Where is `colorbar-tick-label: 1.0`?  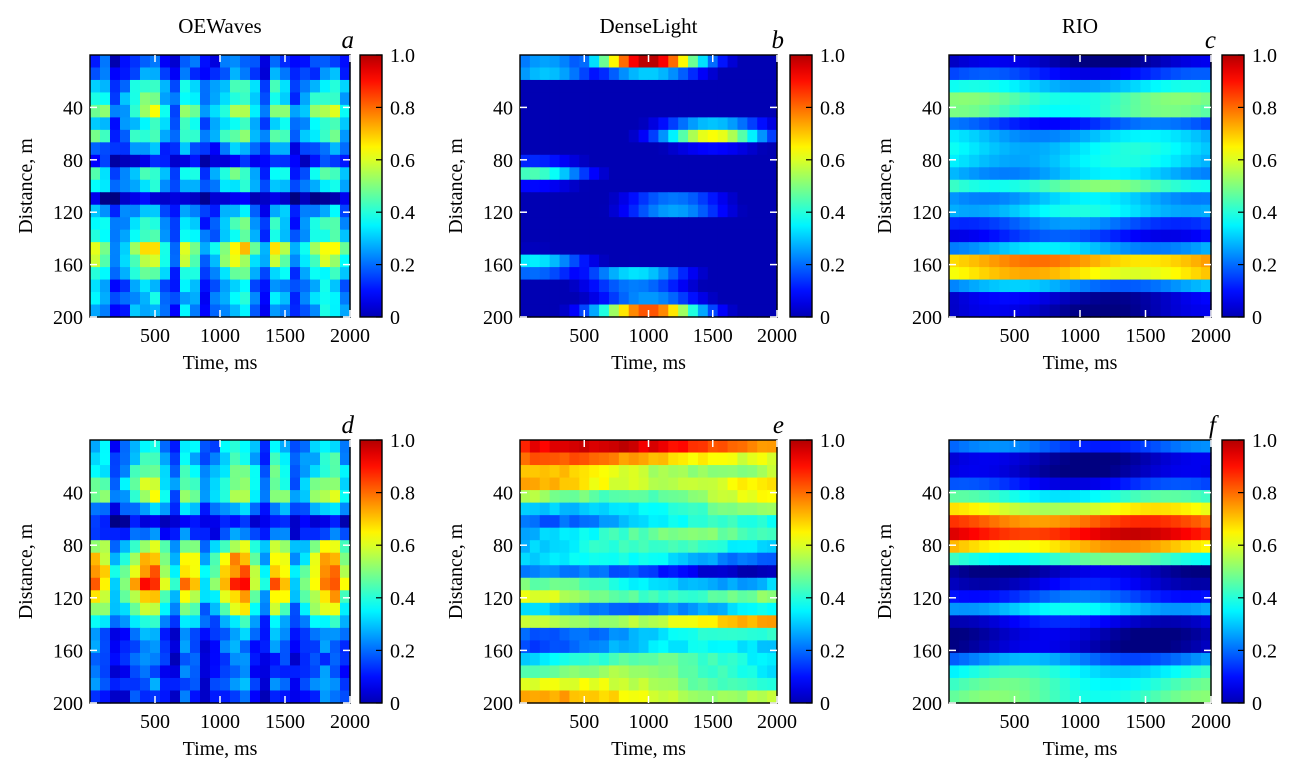 colorbar-tick-label: 1.0 is located at coordinates (402, 56).